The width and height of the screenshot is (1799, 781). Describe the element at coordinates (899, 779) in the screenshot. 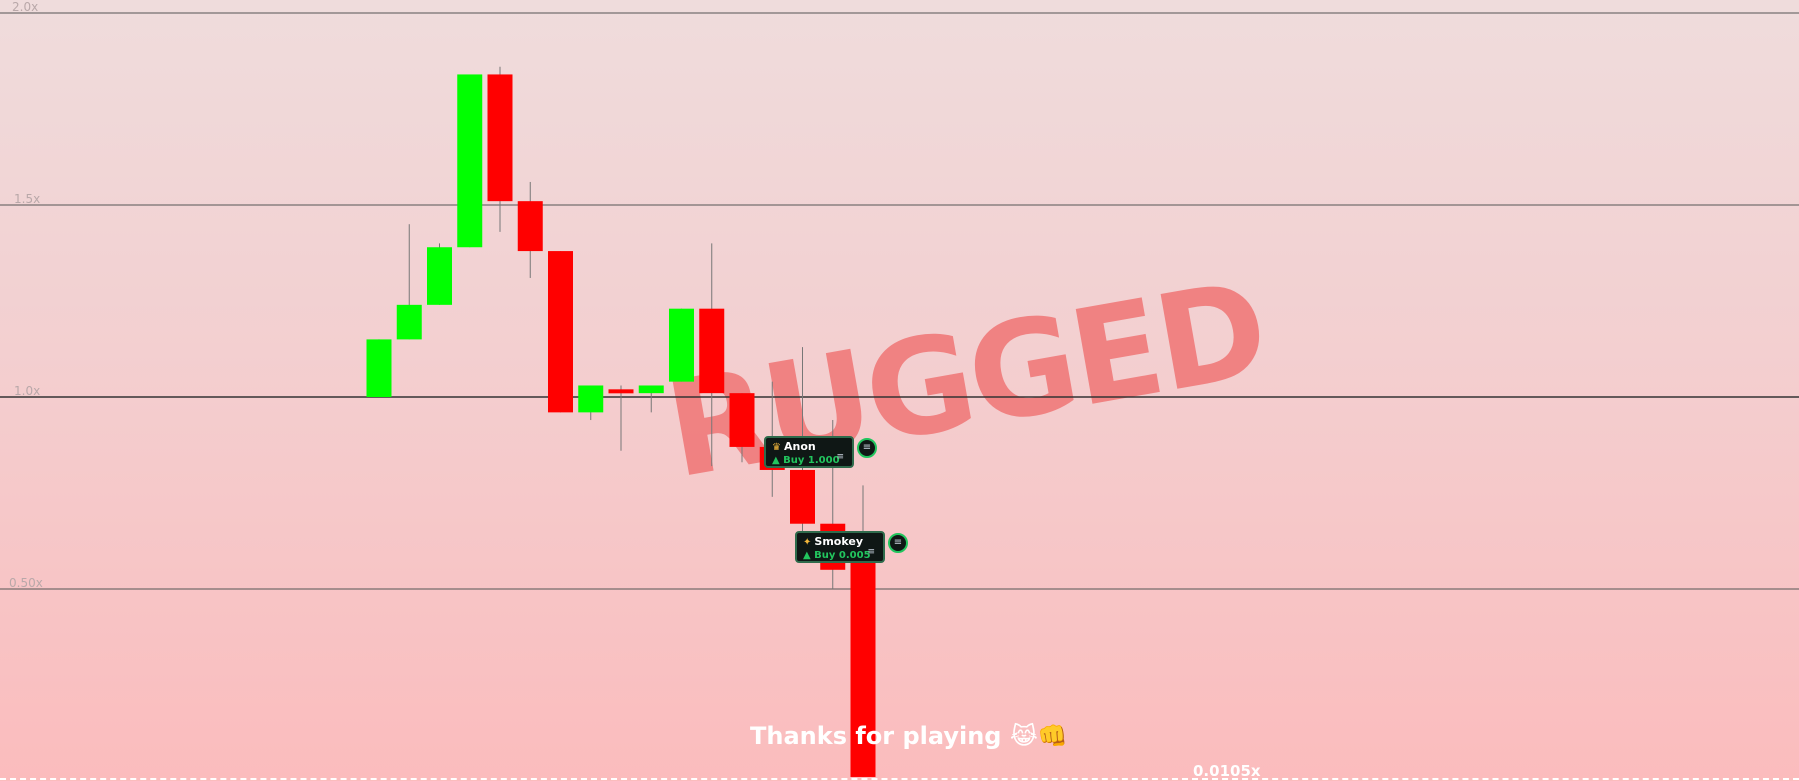

I see `baseline-divider` at that location.